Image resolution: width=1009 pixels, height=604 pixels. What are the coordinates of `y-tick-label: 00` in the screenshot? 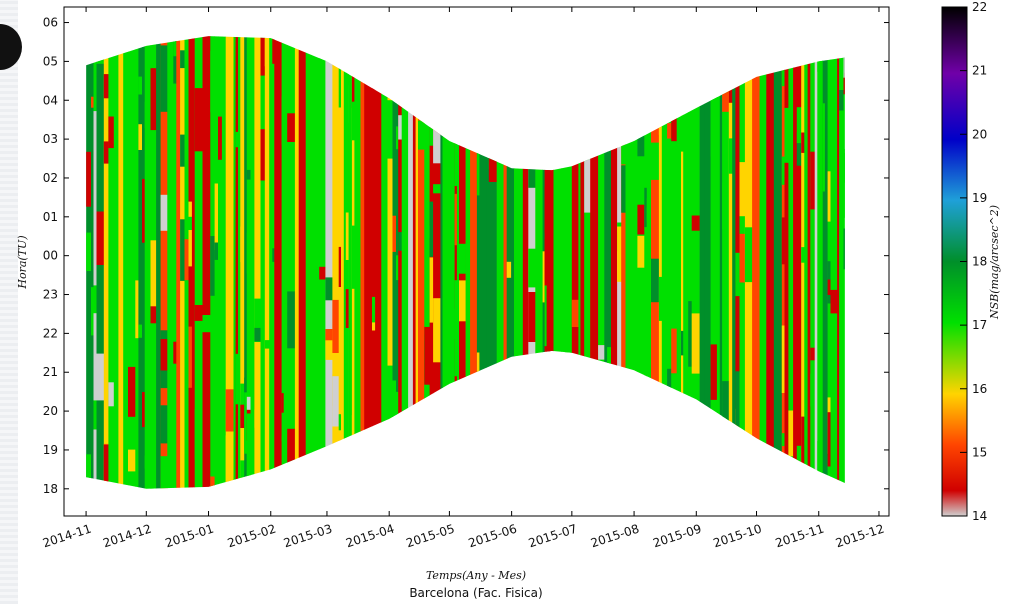 It's located at (50, 256).